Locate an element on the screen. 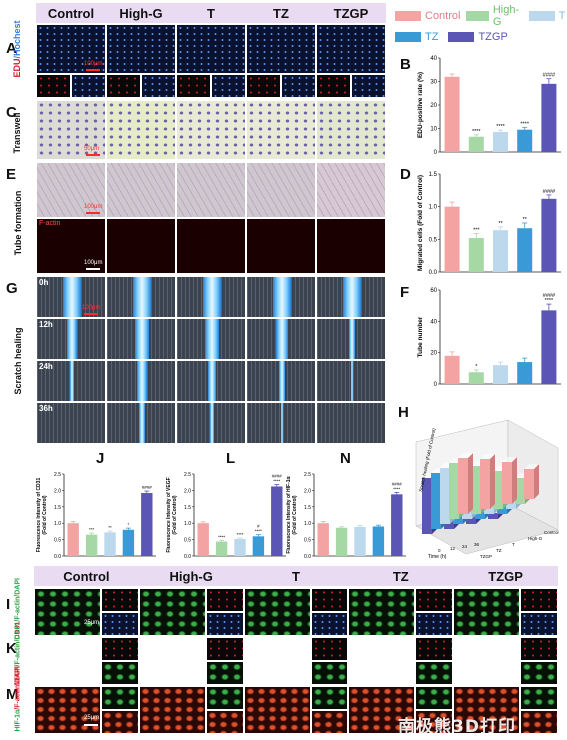 This screenshot has width=567, height=740. panel-a-images: 100μm is located at coordinates (211, 61).